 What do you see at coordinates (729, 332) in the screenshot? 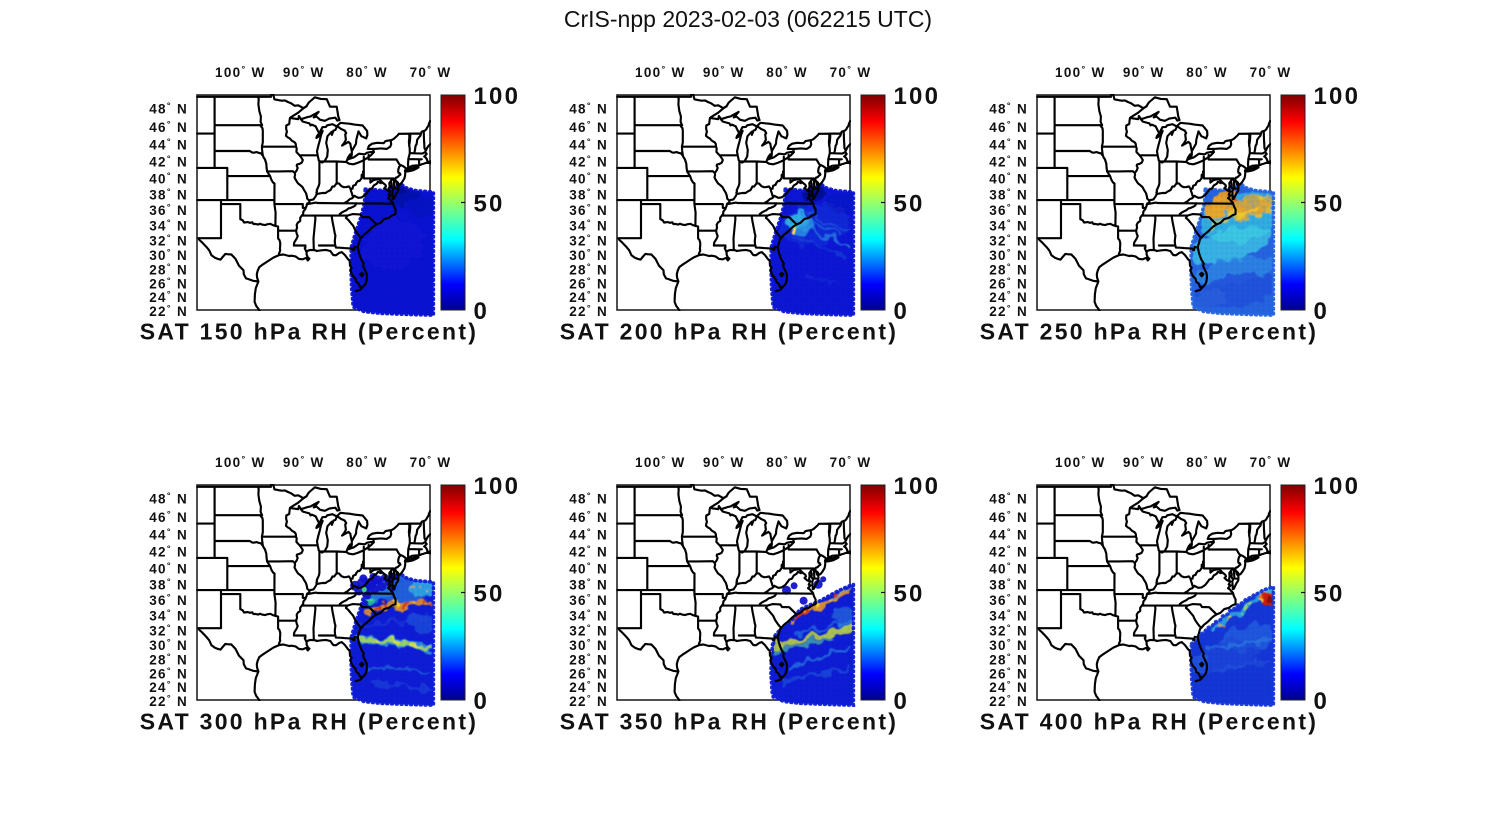
I see `svg-text: SAT 200 hPa RH (Percent)` at bounding box center [729, 332].